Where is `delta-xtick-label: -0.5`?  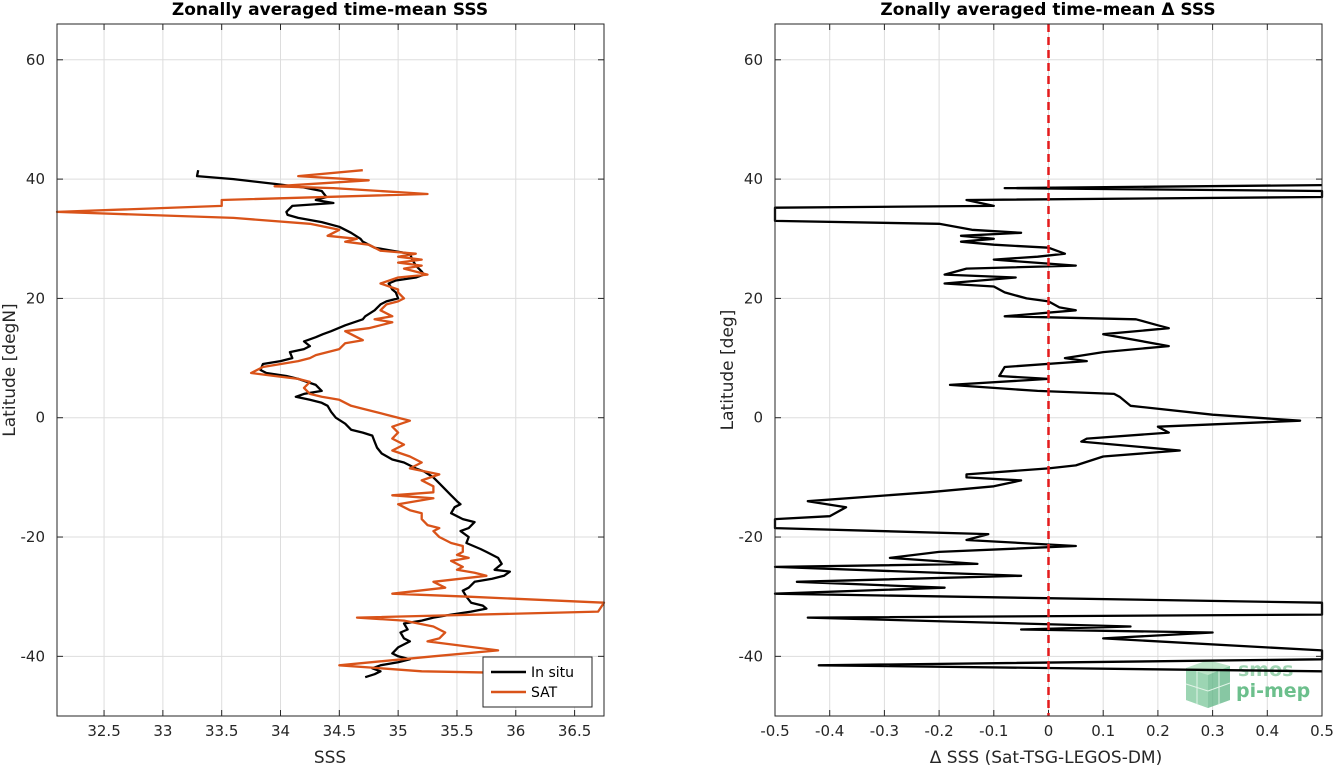 delta-xtick-label: -0.5 is located at coordinates (774, 731).